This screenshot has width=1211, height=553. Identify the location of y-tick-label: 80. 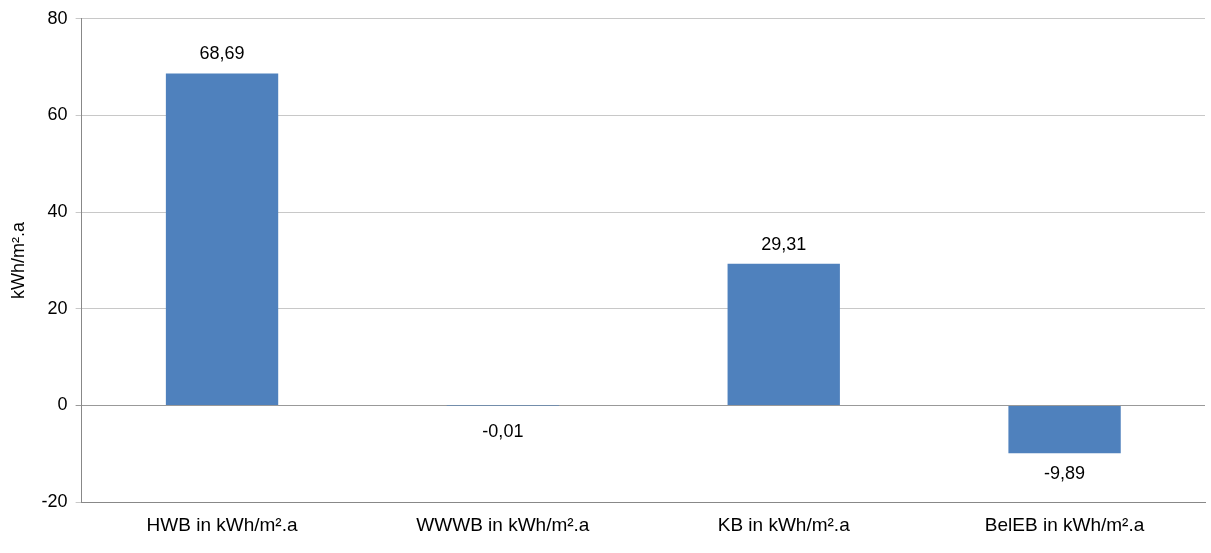
(57, 17).